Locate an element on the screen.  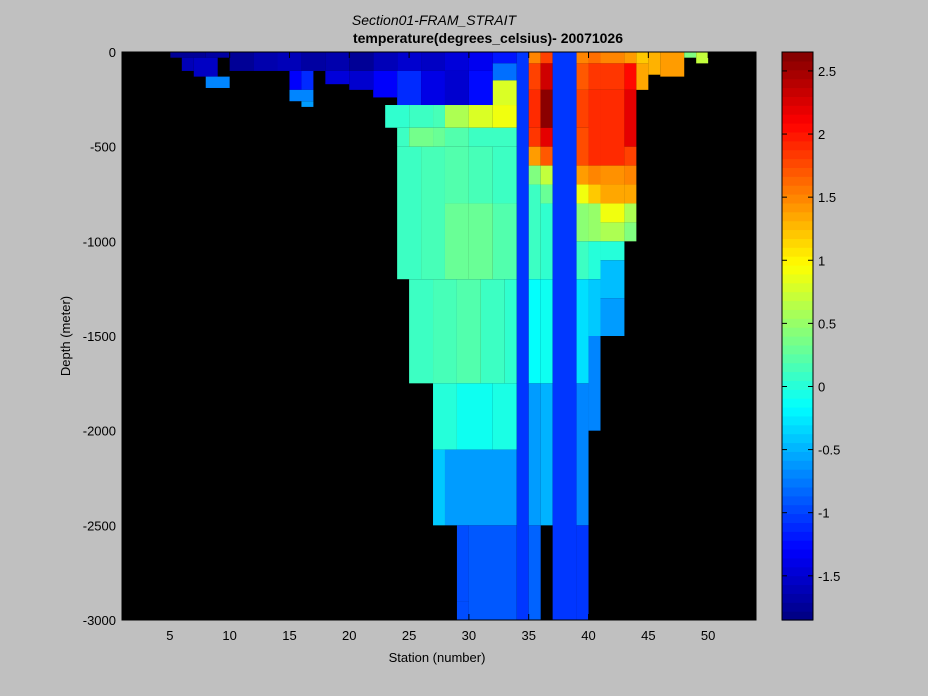
y-tick-label: -1500 is located at coordinates (99, 336).